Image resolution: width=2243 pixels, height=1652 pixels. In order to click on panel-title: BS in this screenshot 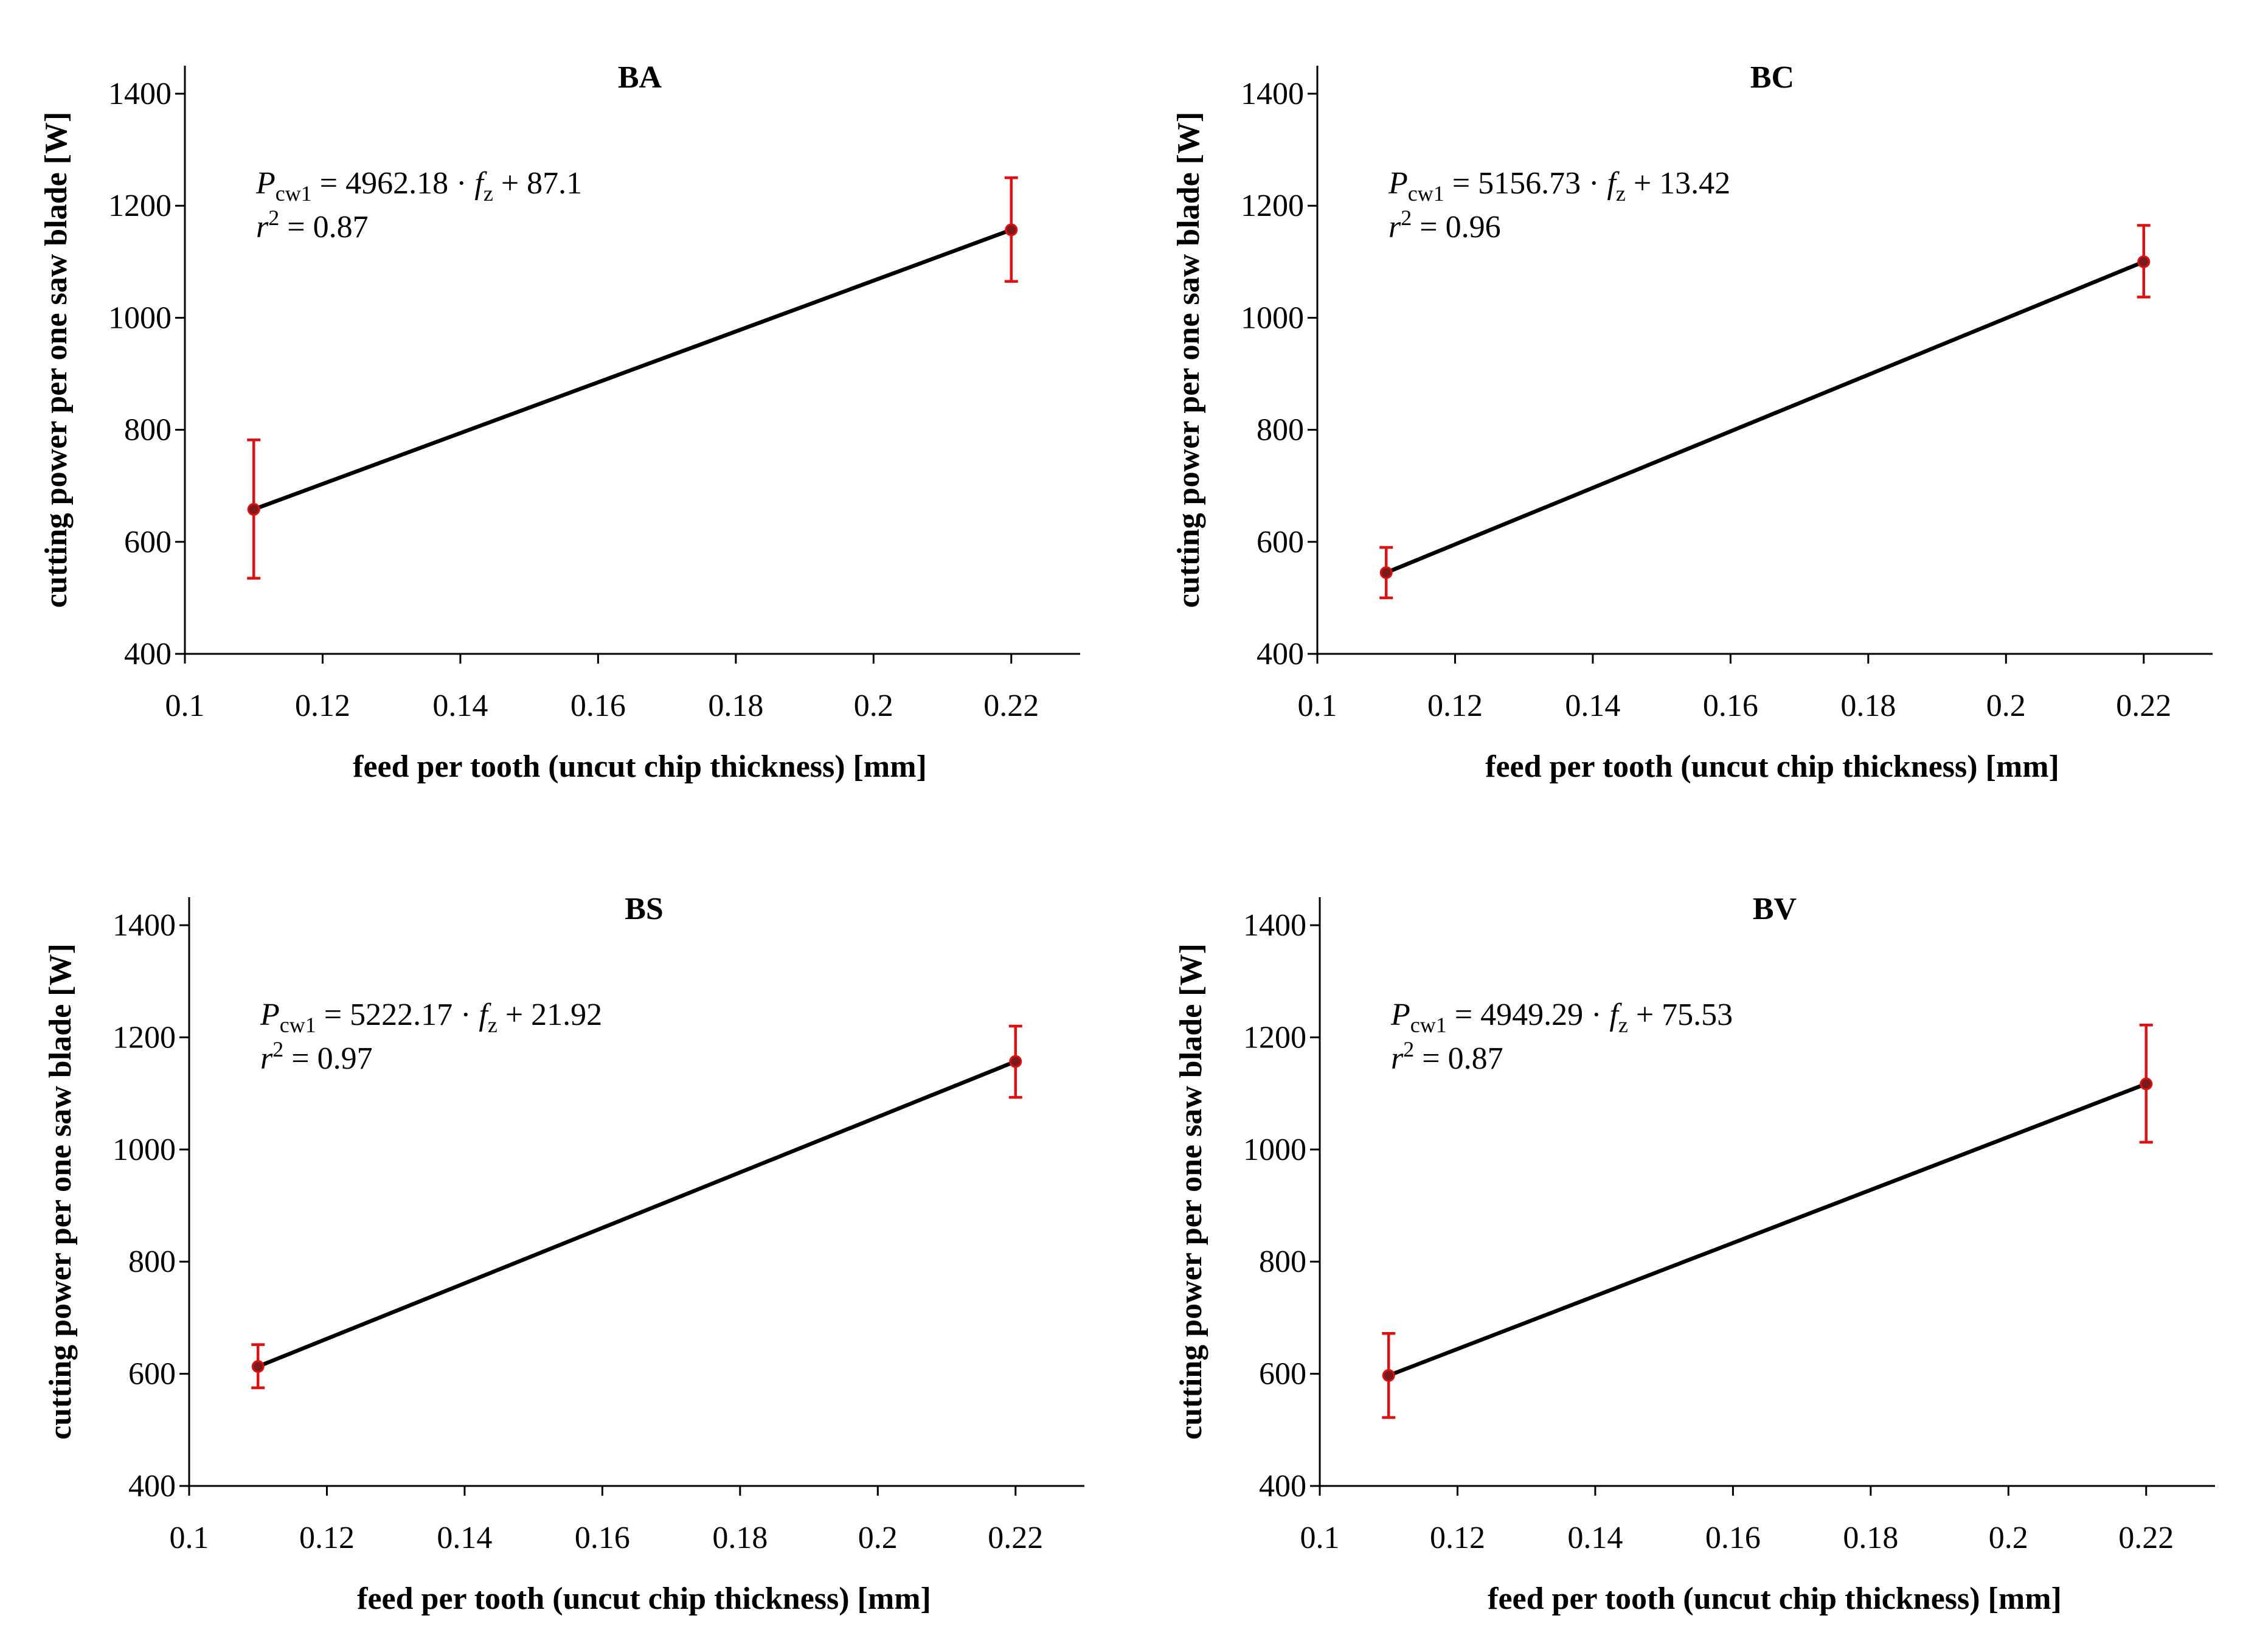, I will do `click(644, 909)`.